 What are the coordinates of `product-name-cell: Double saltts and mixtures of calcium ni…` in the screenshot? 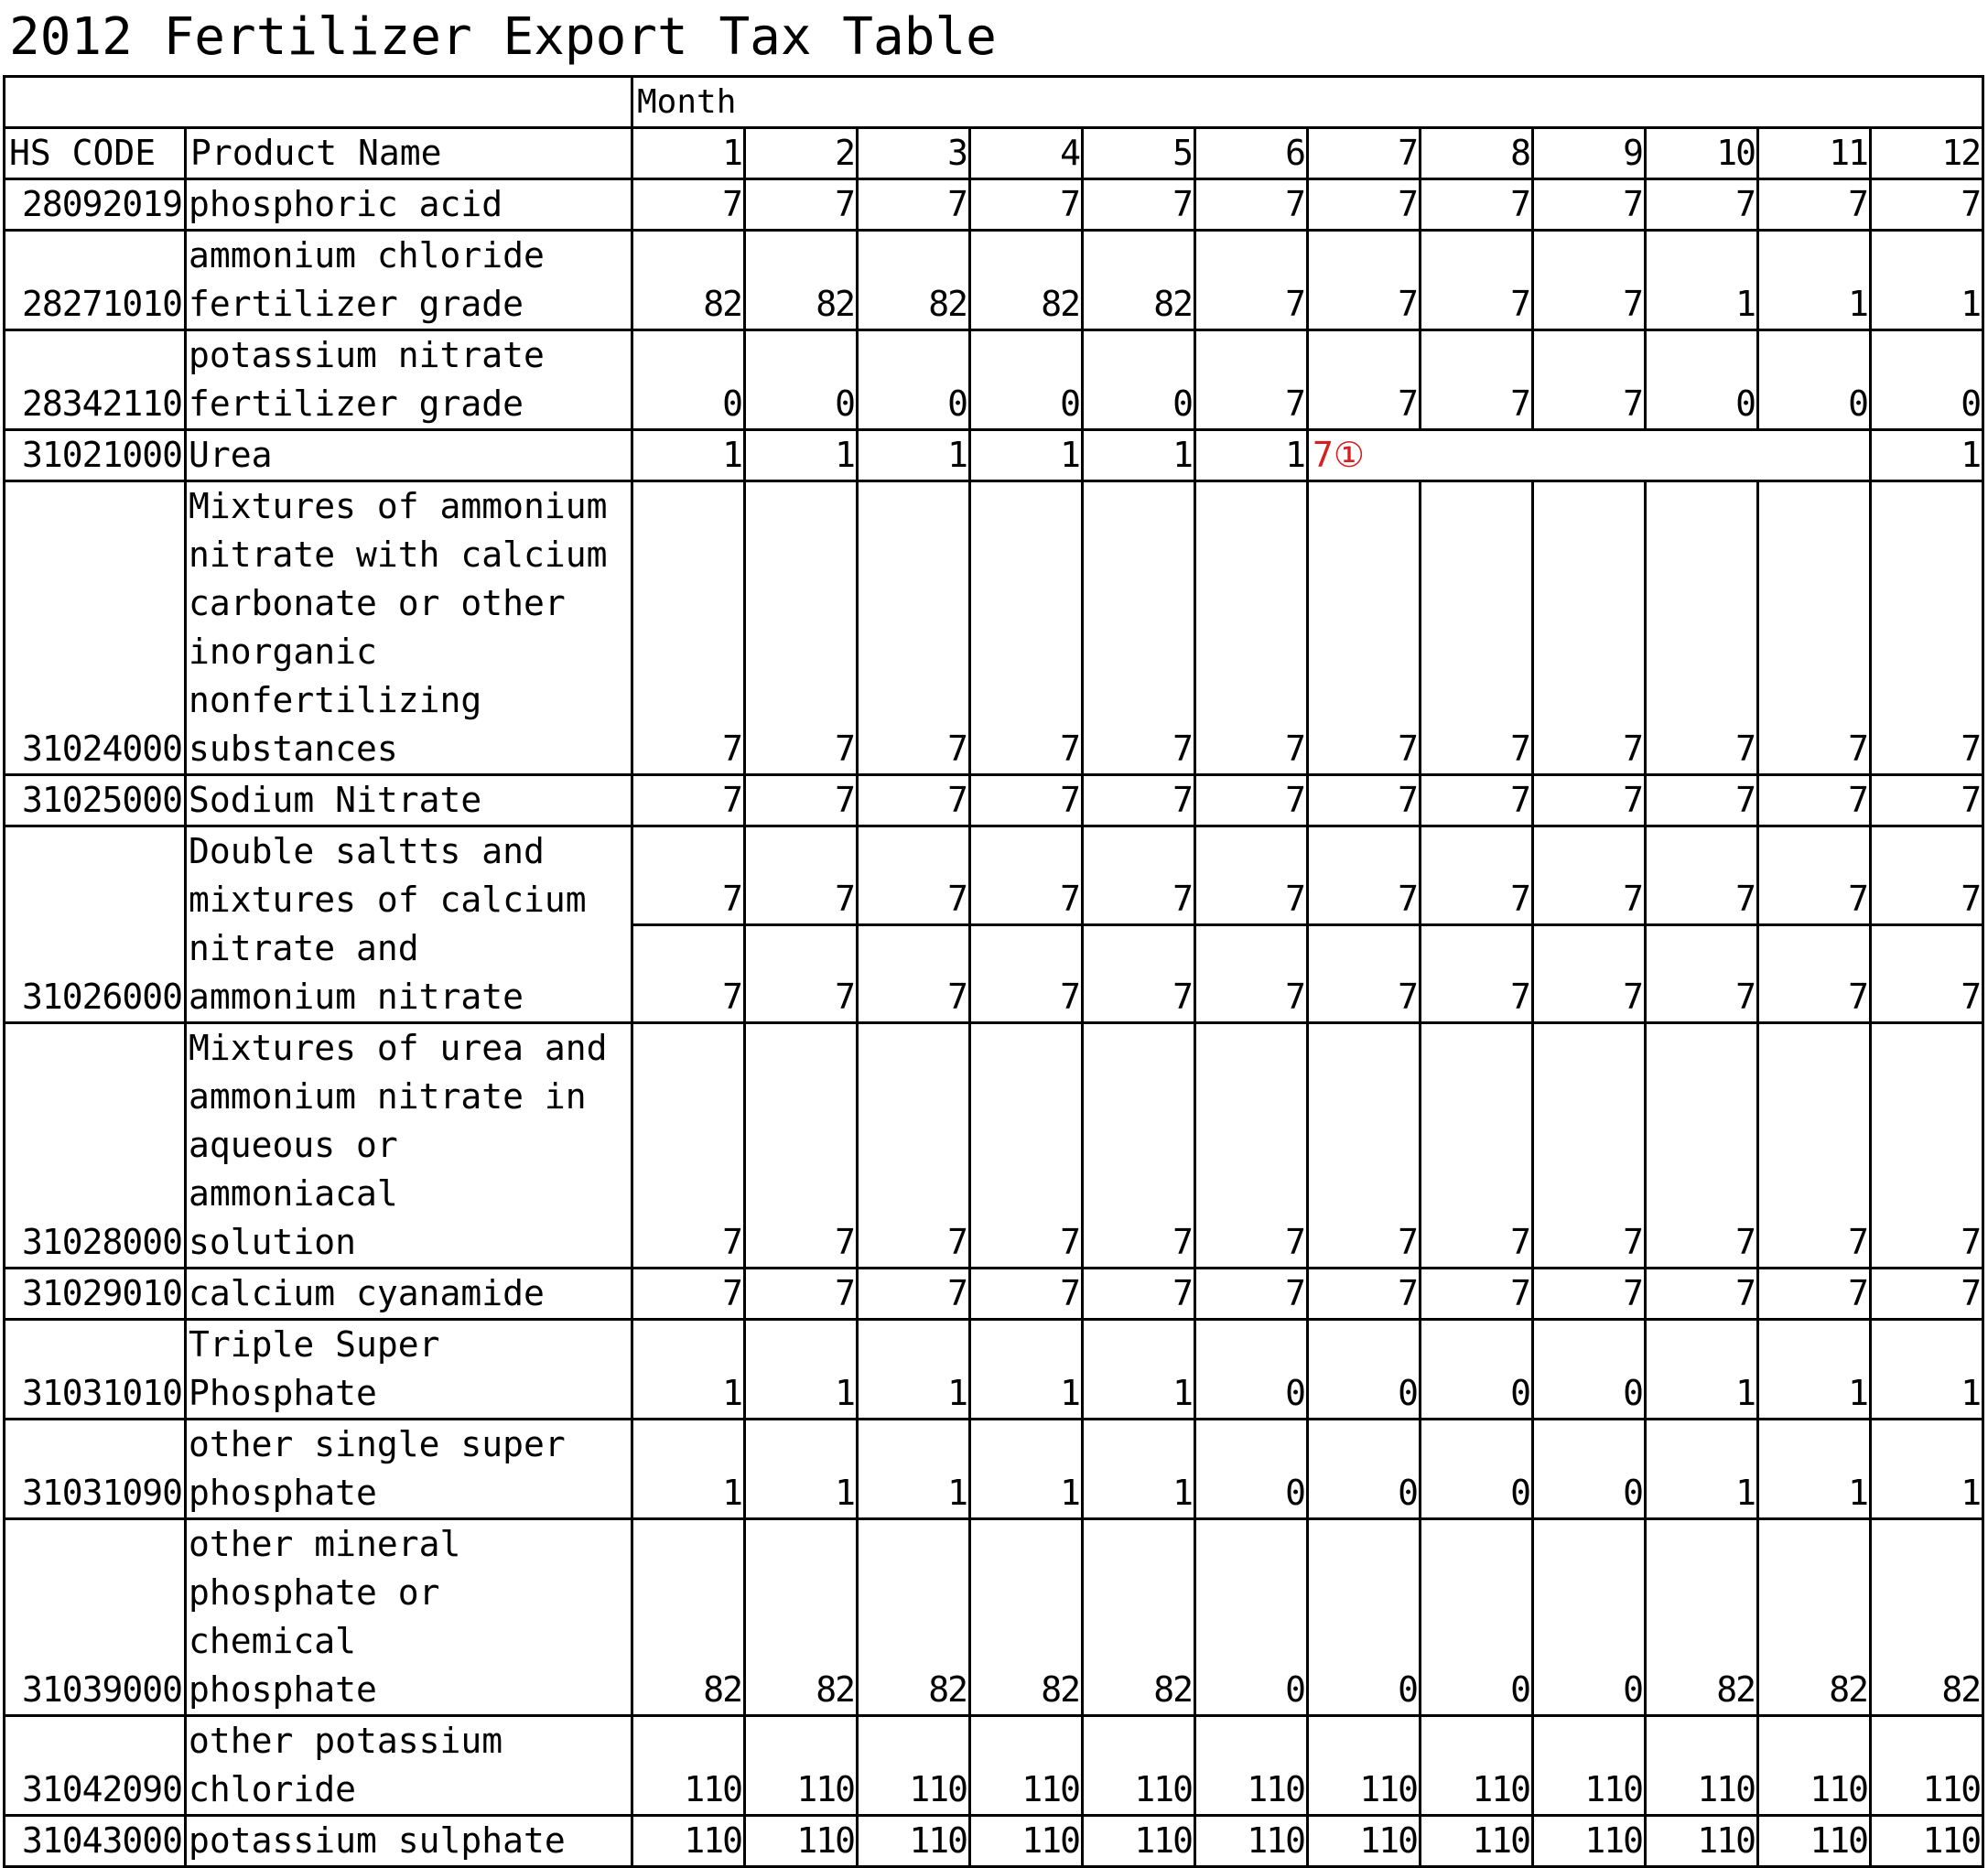 It's located at (408, 924).